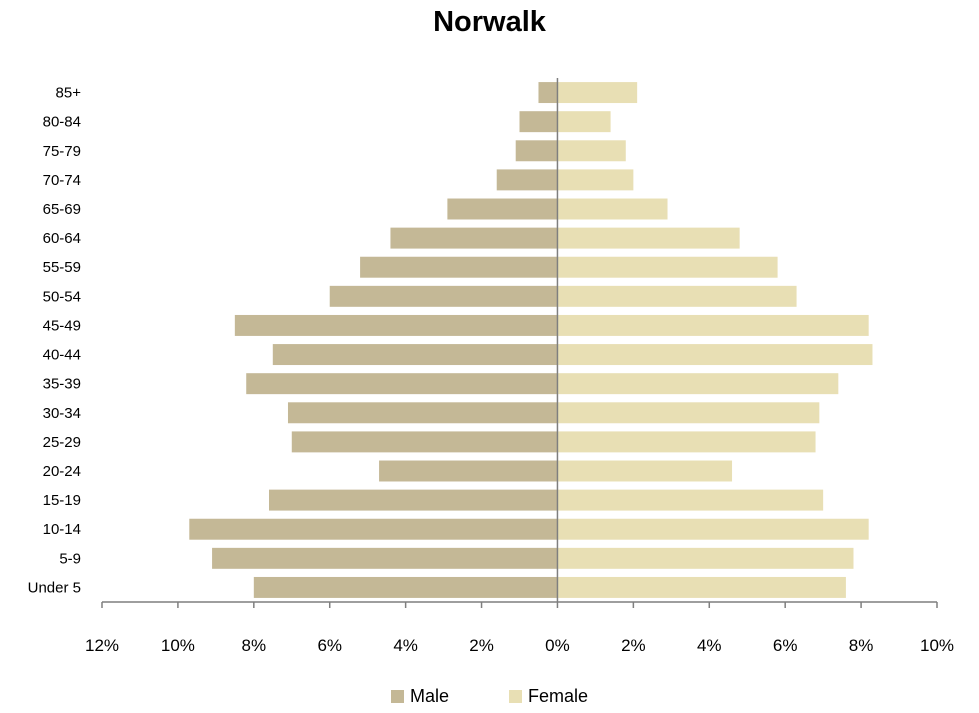  What do you see at coordinates (548, 93) in the screenshot?
I see `bar-male-85+` at bounding box center [548, 93].